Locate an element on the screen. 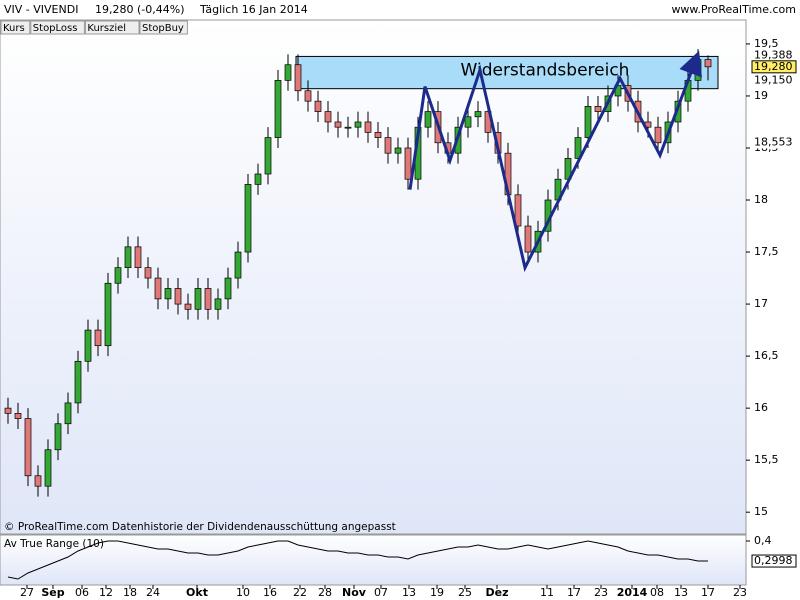  x-tick-label: 07 is located at coordinates (381, 592).